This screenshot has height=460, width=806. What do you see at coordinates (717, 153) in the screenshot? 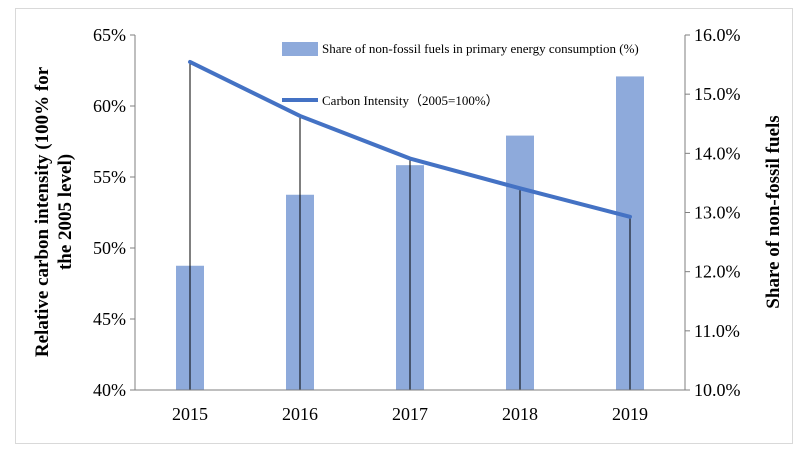
I see `y-right-tick-label: 14.0%` at bounding box center [717, 153].